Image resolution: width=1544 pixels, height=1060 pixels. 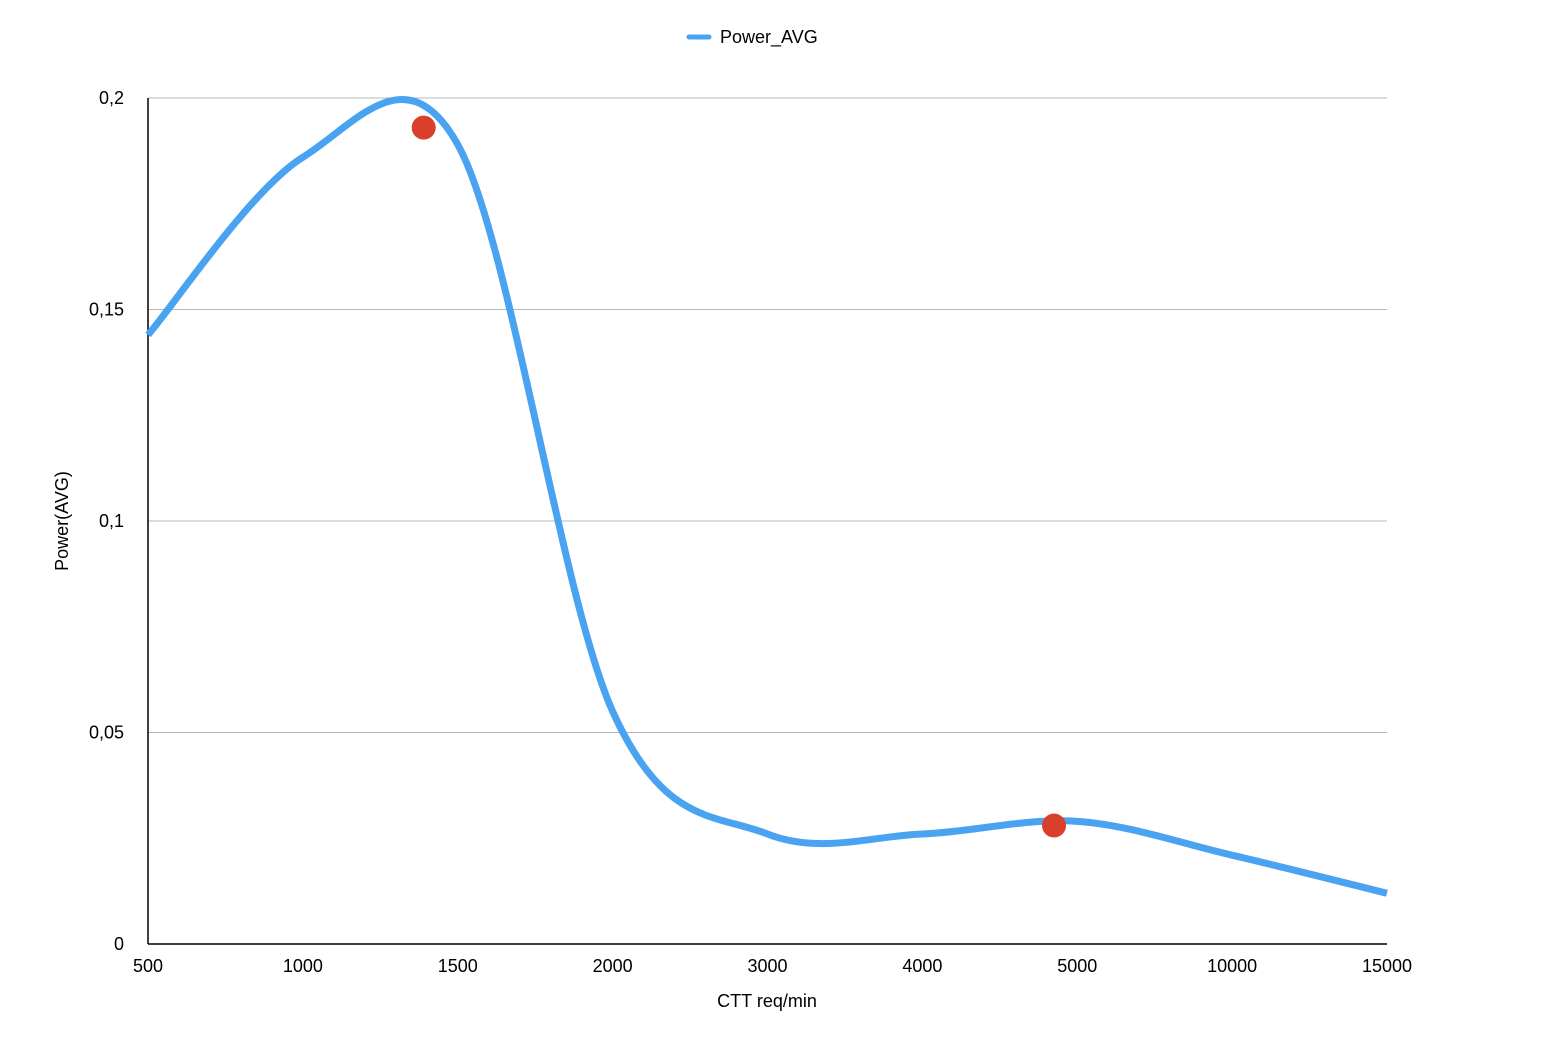 I want to click on x-axis-title: CTT req/min, so click(x=767, y=1001).